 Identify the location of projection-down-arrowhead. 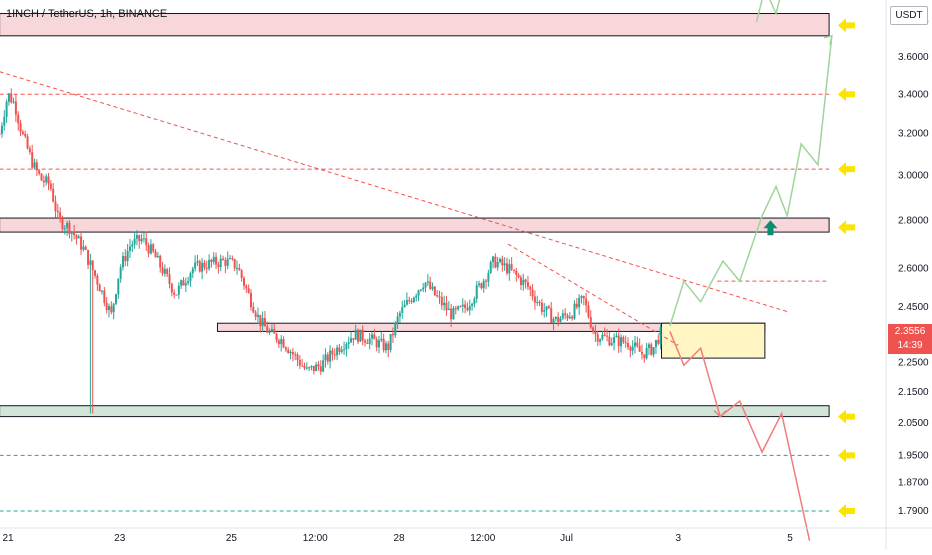
(720, 414).